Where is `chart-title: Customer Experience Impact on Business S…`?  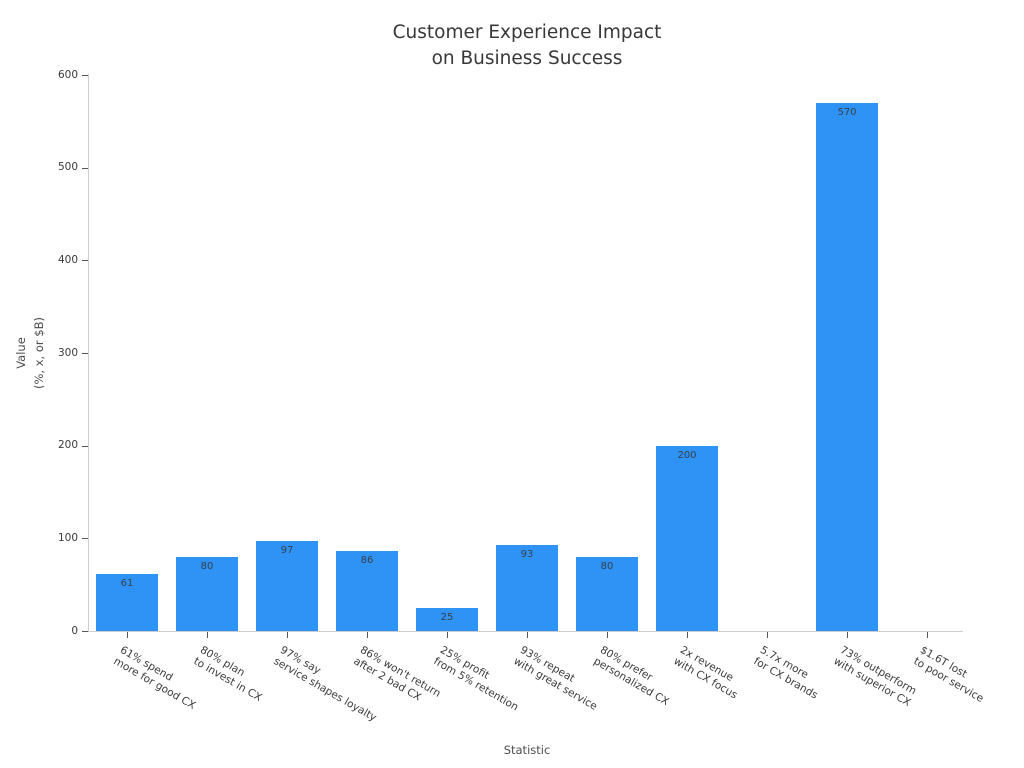 chart-title: Customer Experience Impact on Business S… is located at coordinates (519, 46).